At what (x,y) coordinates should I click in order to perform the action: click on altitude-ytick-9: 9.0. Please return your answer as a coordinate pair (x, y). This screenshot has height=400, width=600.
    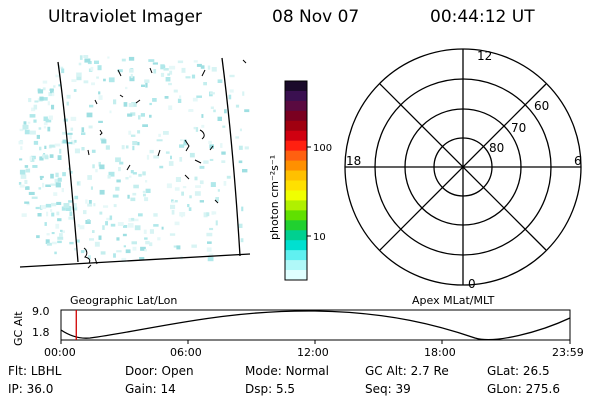
    Looking at the image, I should click on (41, 311).